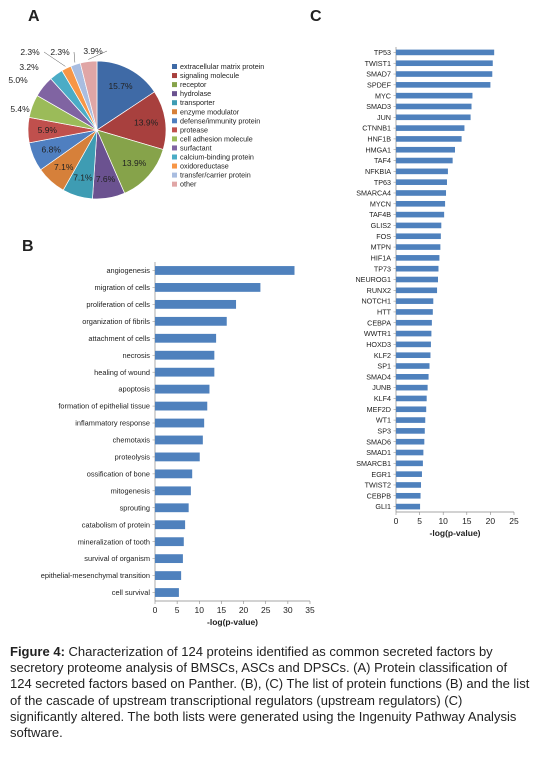  I want to click on regulator-label-myc: MYC, so click(383, 95).